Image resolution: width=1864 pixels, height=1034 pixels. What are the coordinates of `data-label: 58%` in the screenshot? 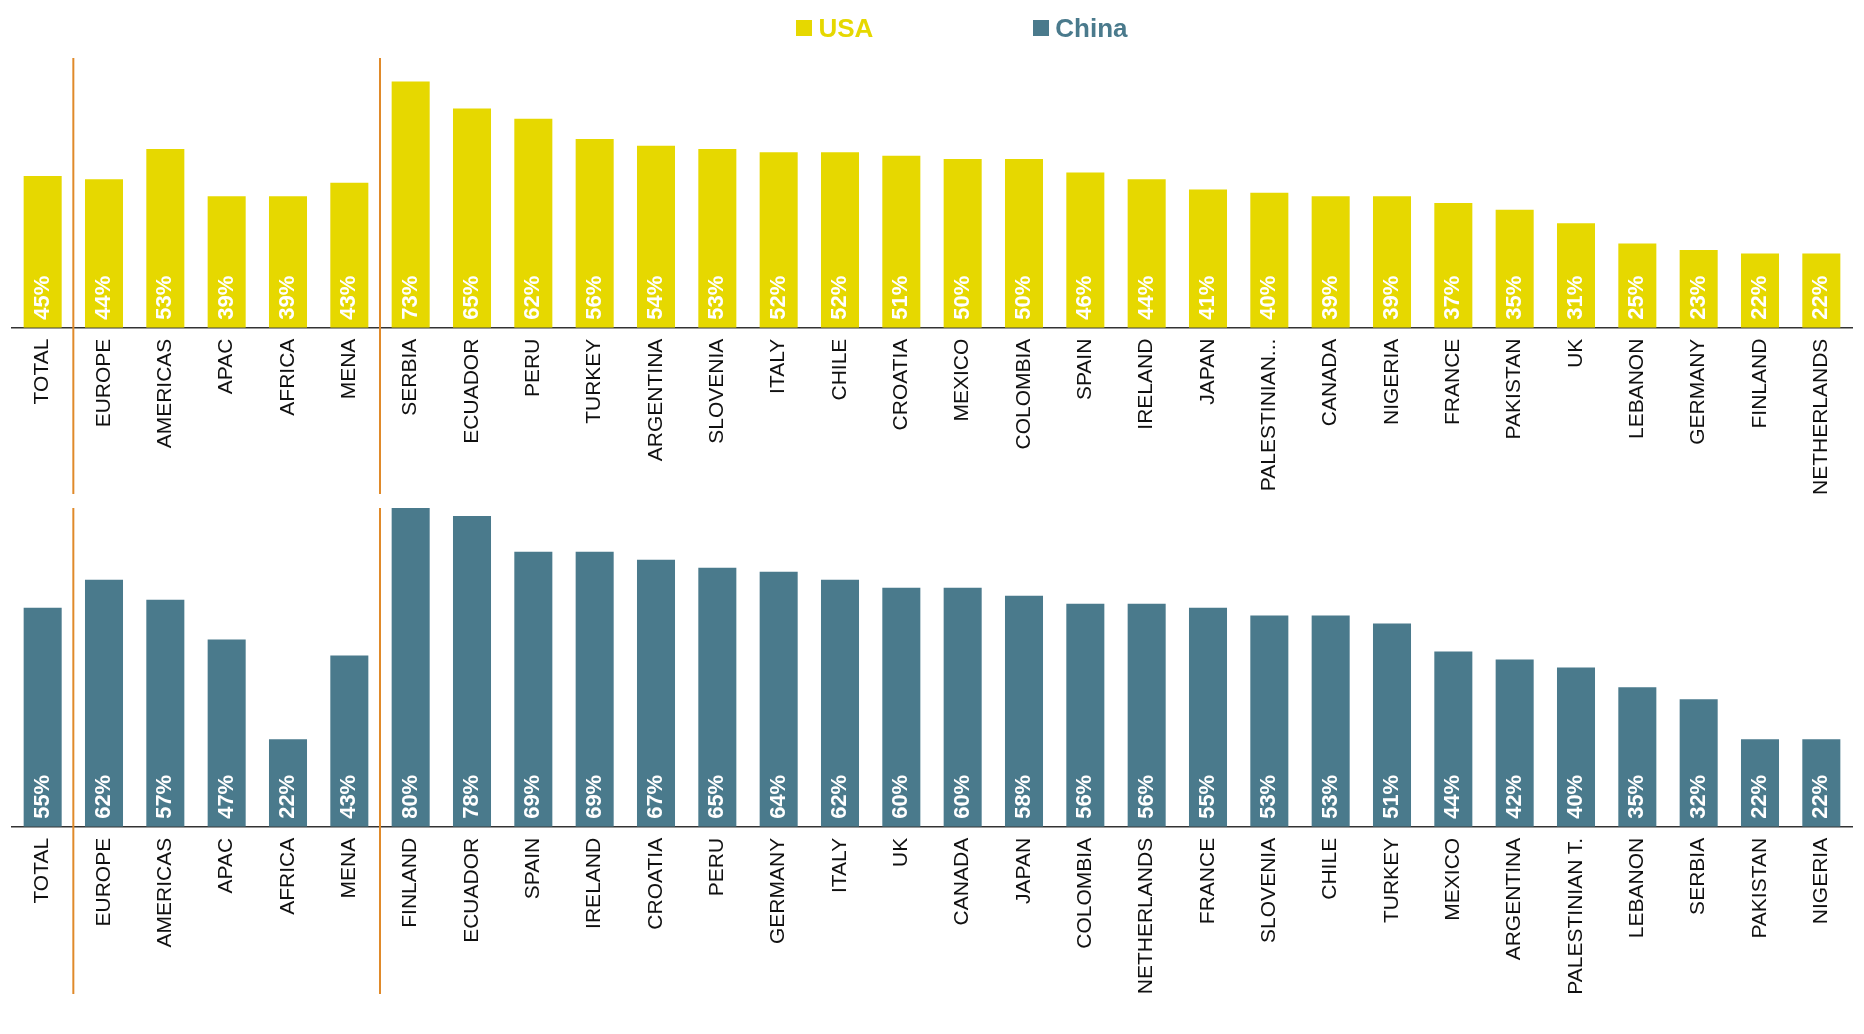 It's located at (1023, 796).